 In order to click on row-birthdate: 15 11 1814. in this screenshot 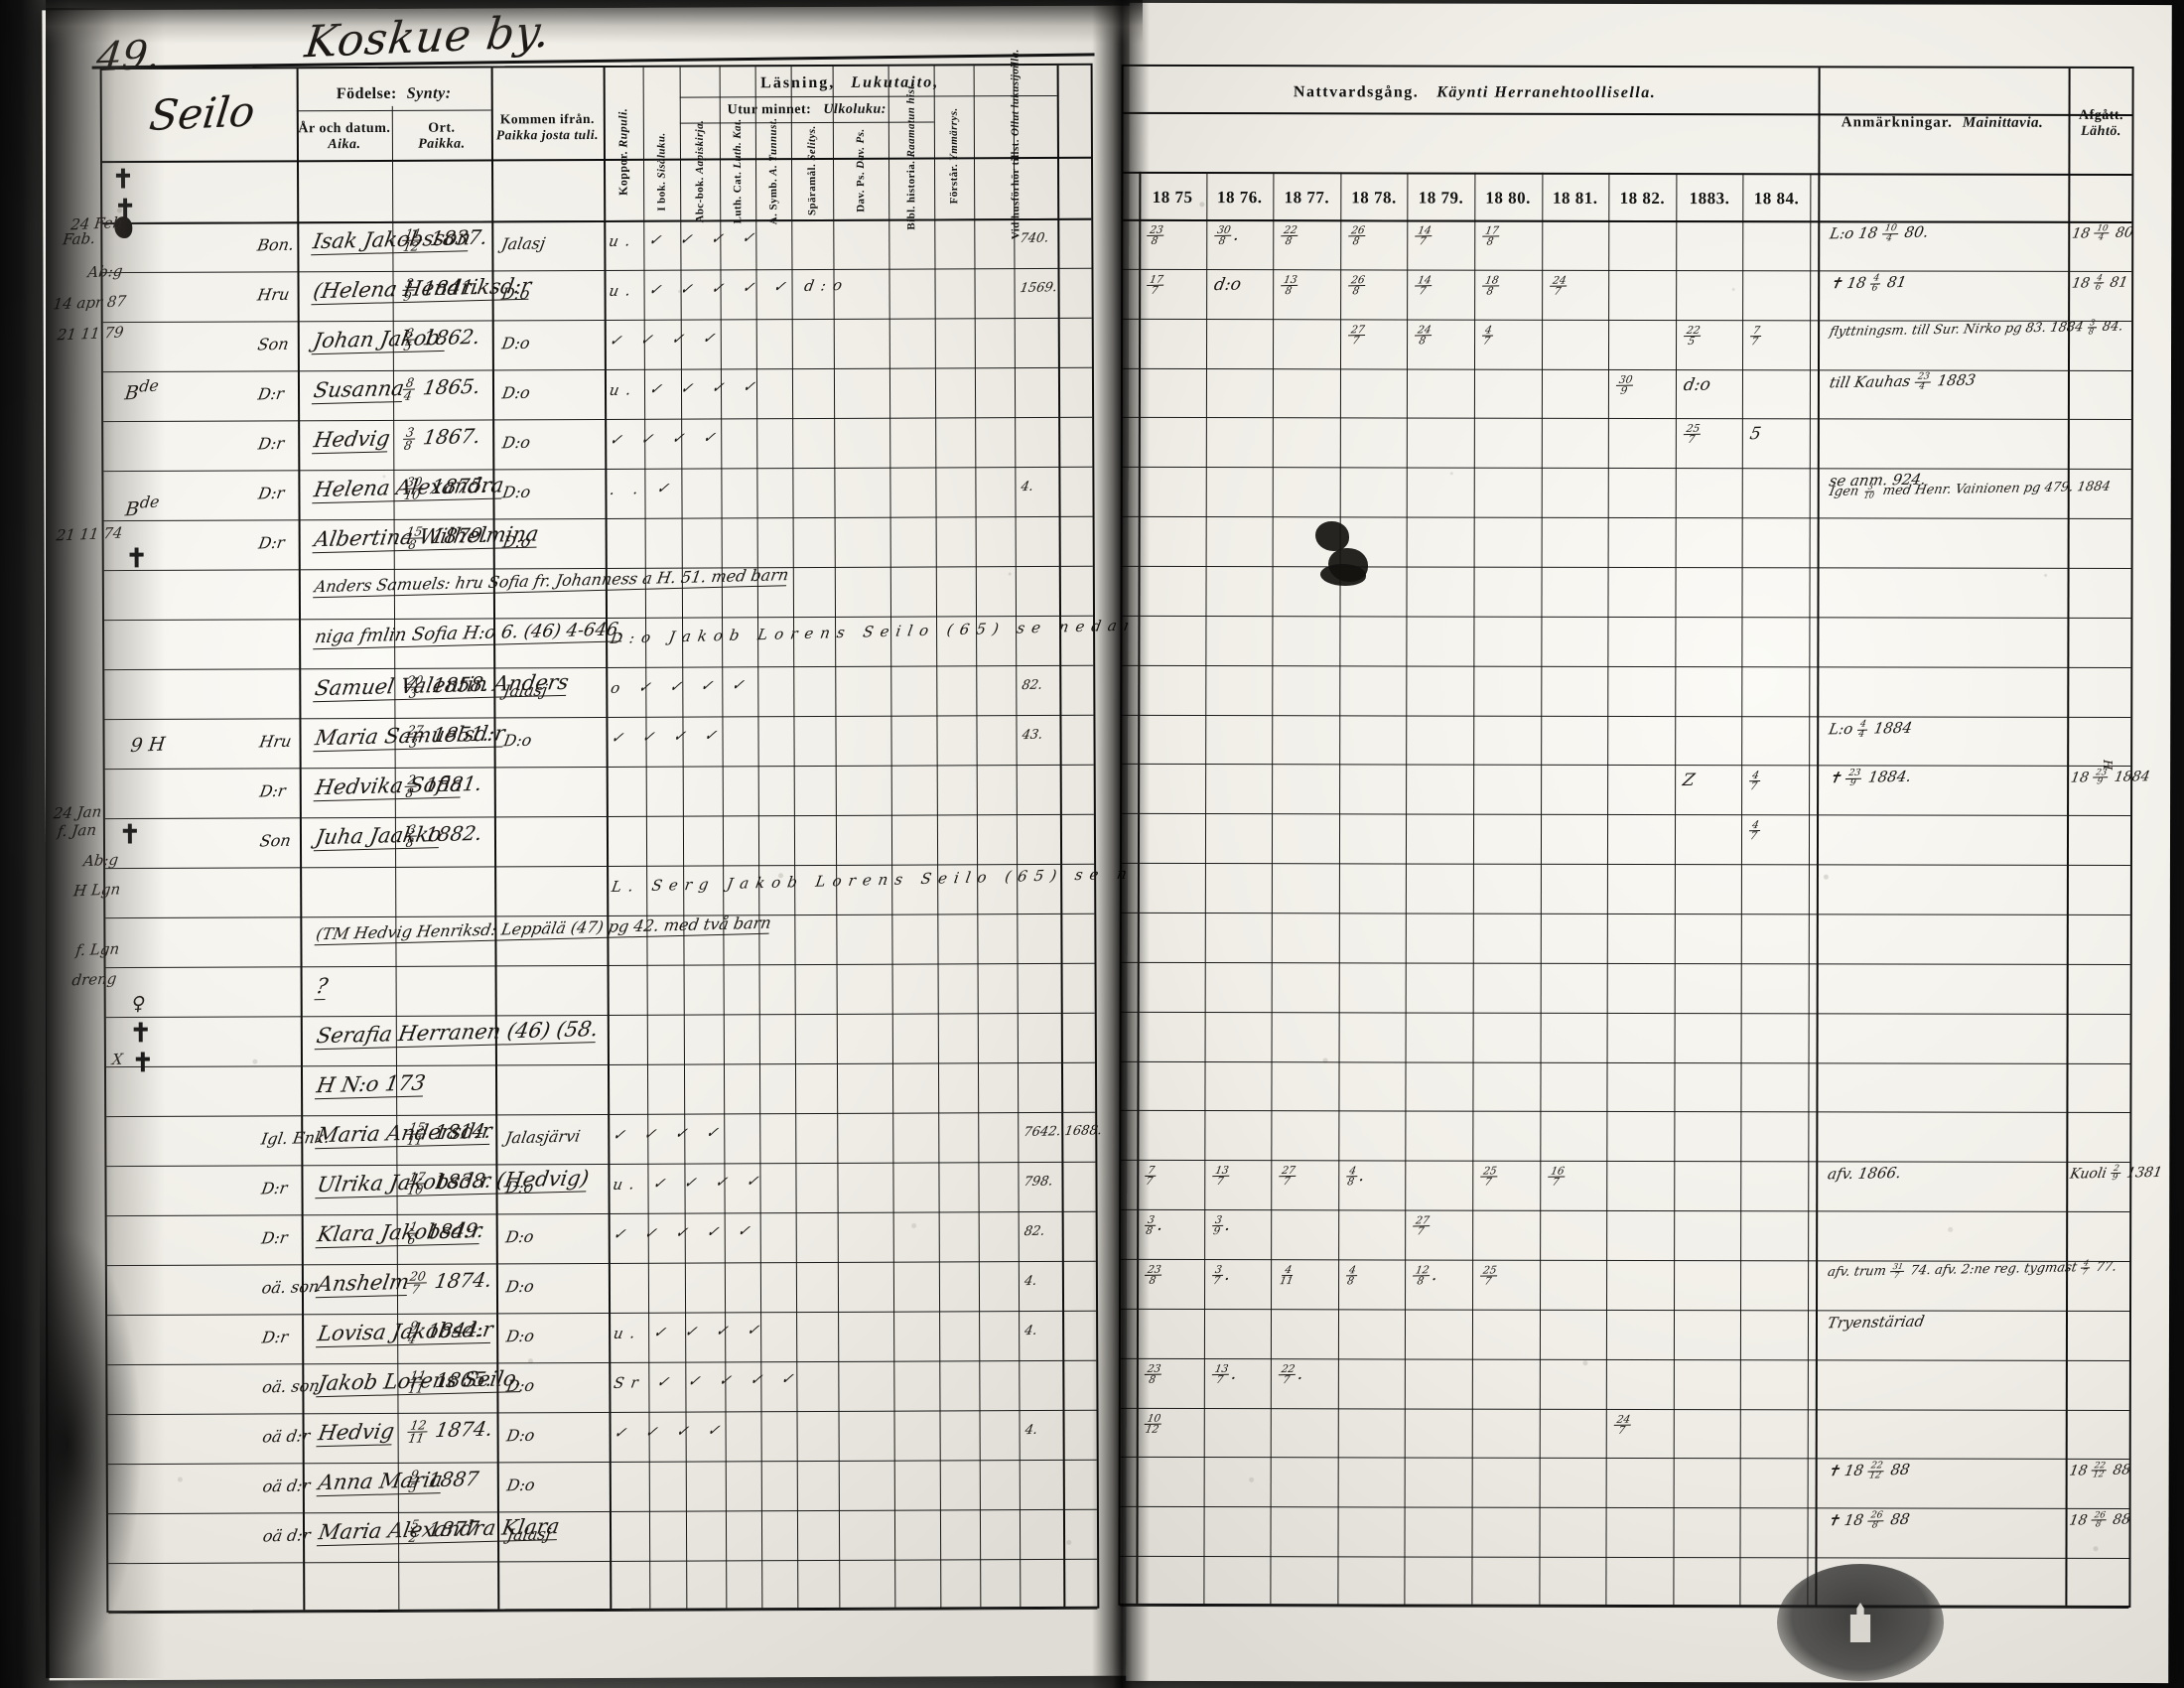, I will do `click(449, 1133)`.